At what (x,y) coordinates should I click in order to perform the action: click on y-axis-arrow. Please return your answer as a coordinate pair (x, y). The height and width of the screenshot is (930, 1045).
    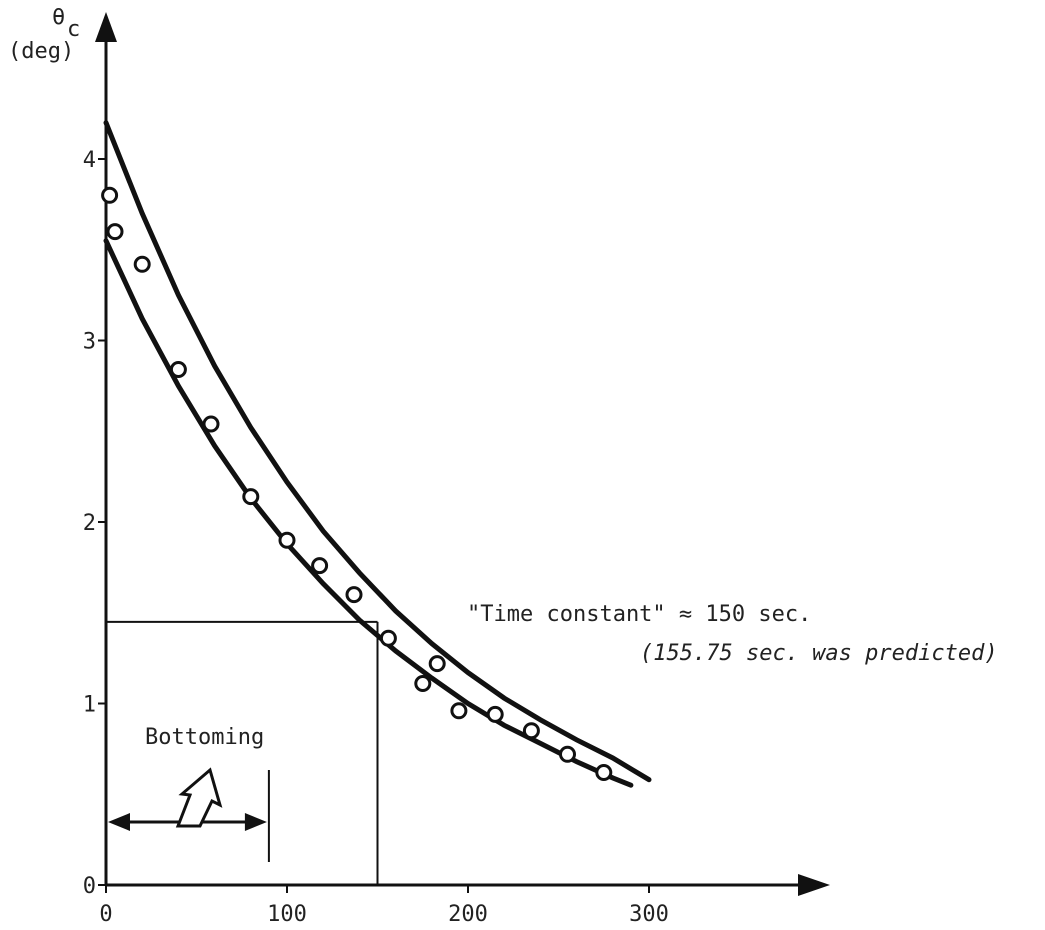
    Looking at the image, I should click on (106, 27).